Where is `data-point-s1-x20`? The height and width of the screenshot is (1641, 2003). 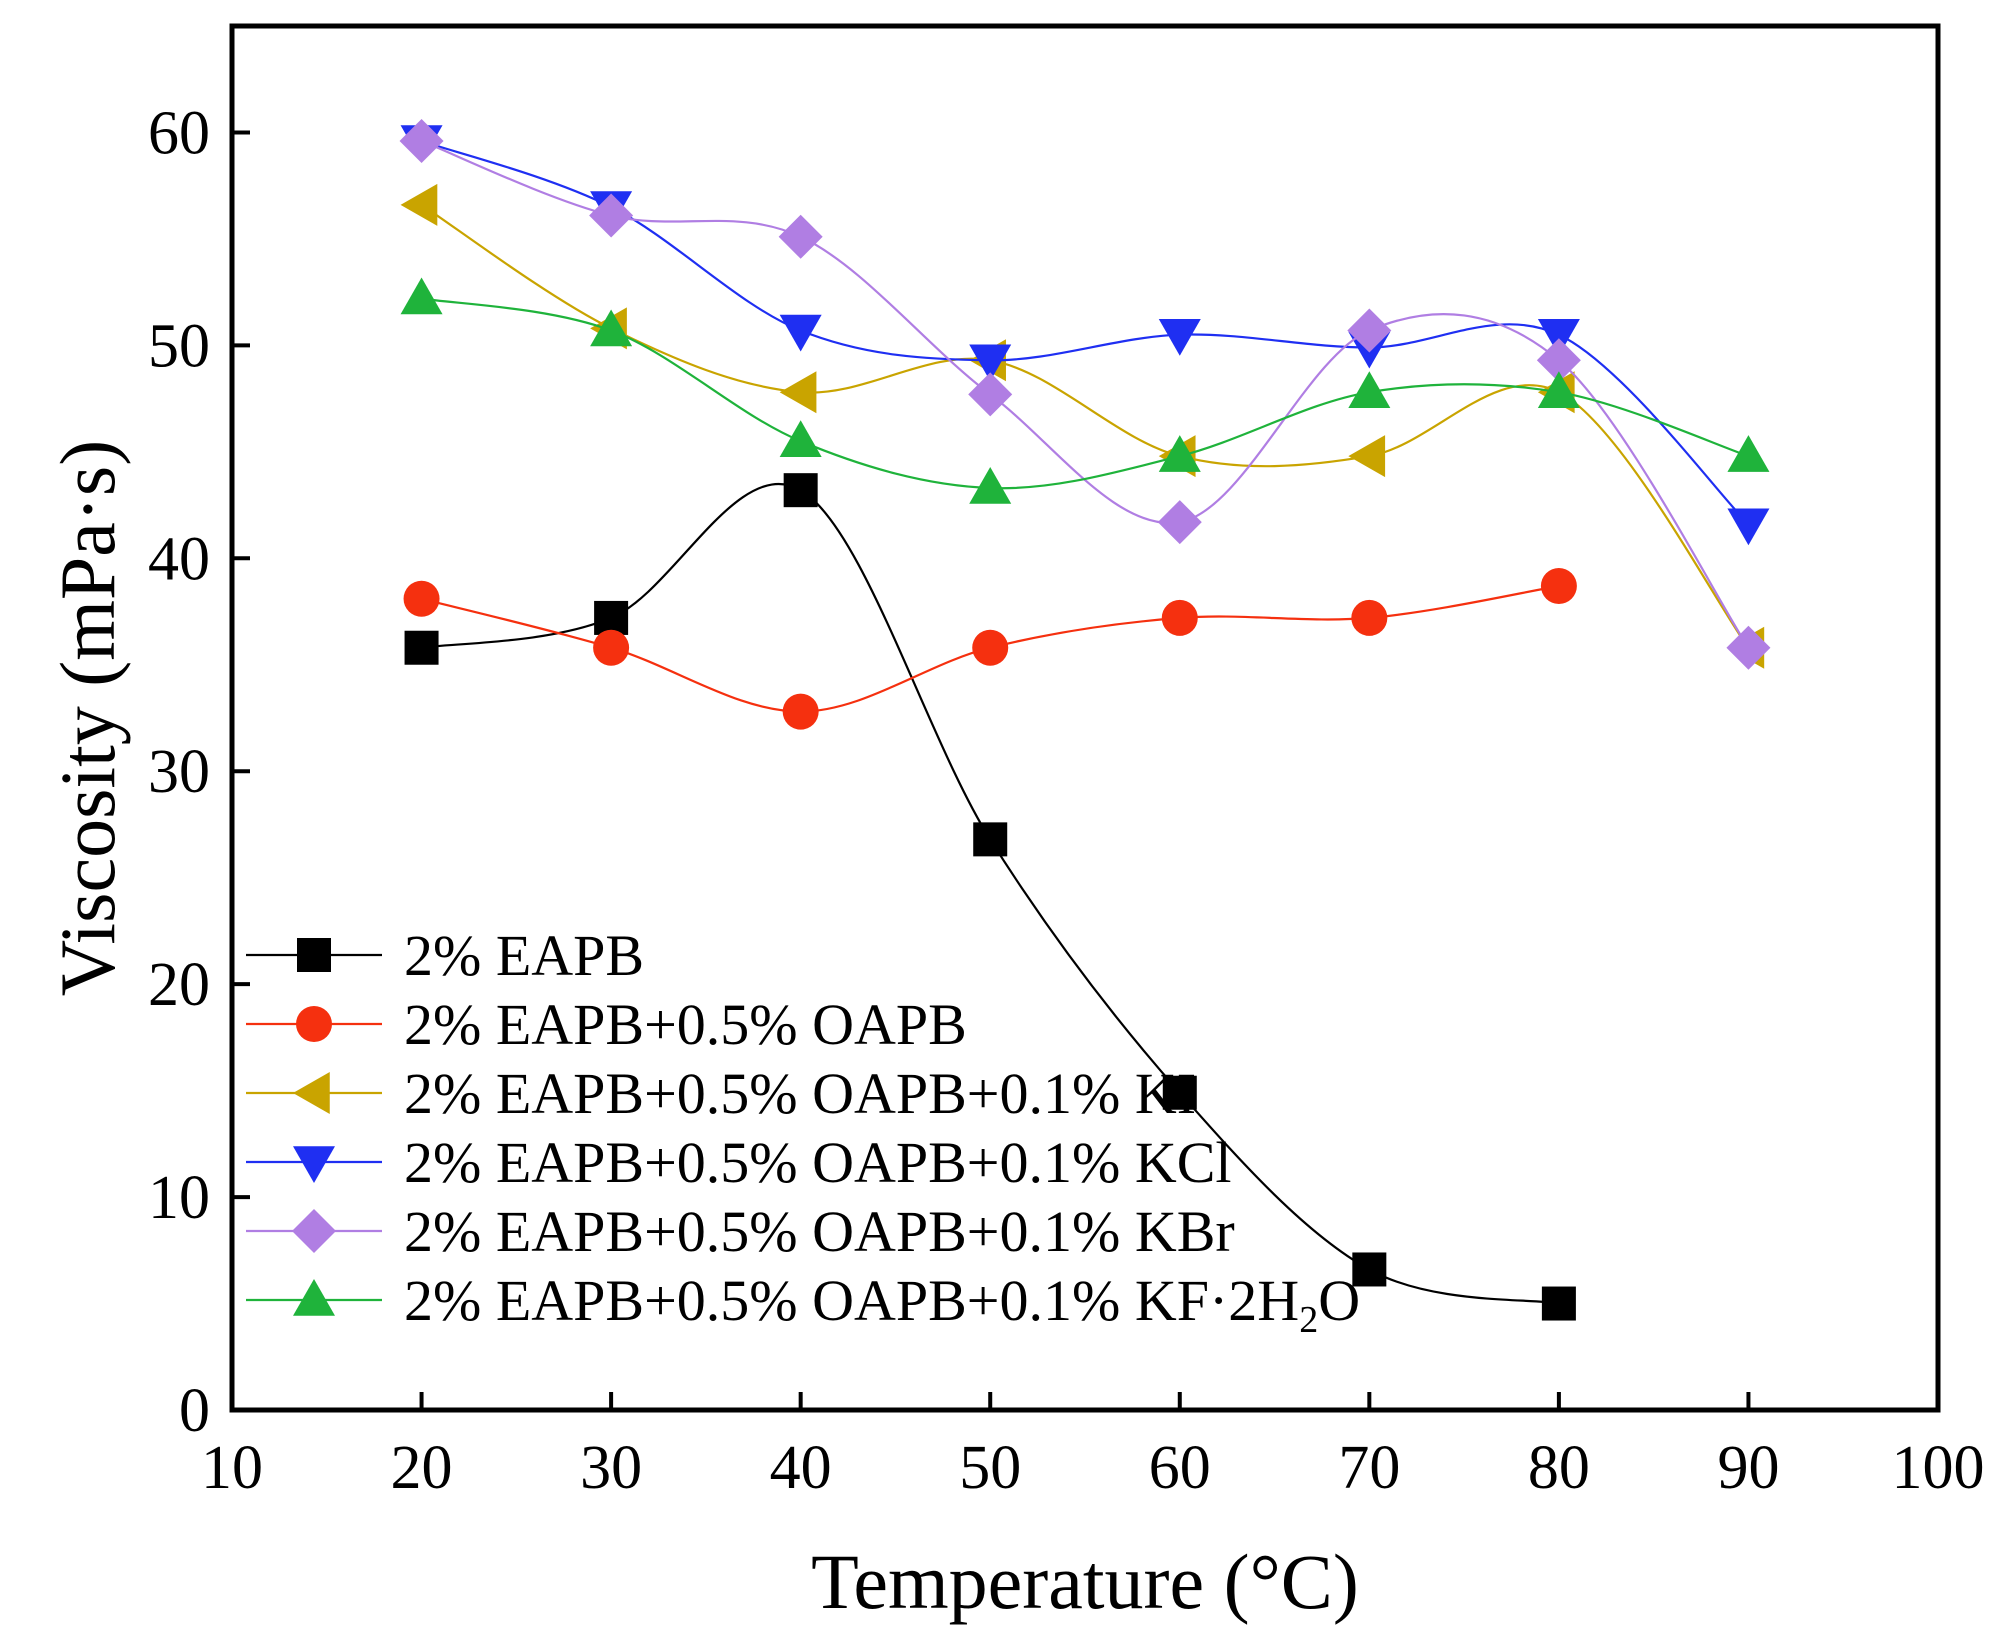 data-point-s1-x20 is located at coordinates (421, 598).